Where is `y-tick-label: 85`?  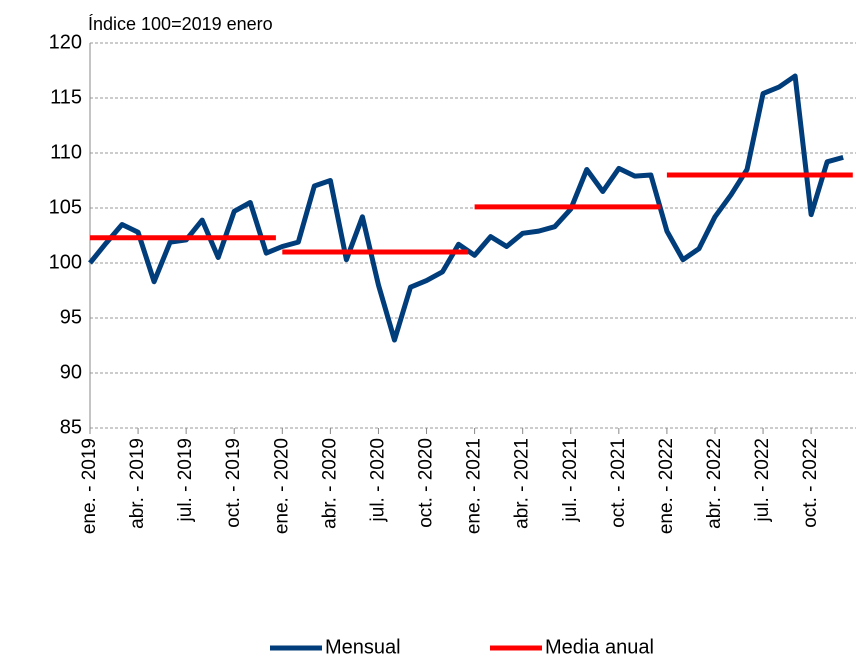
y-tick-label: 85 is located at coordinates (71, 427).